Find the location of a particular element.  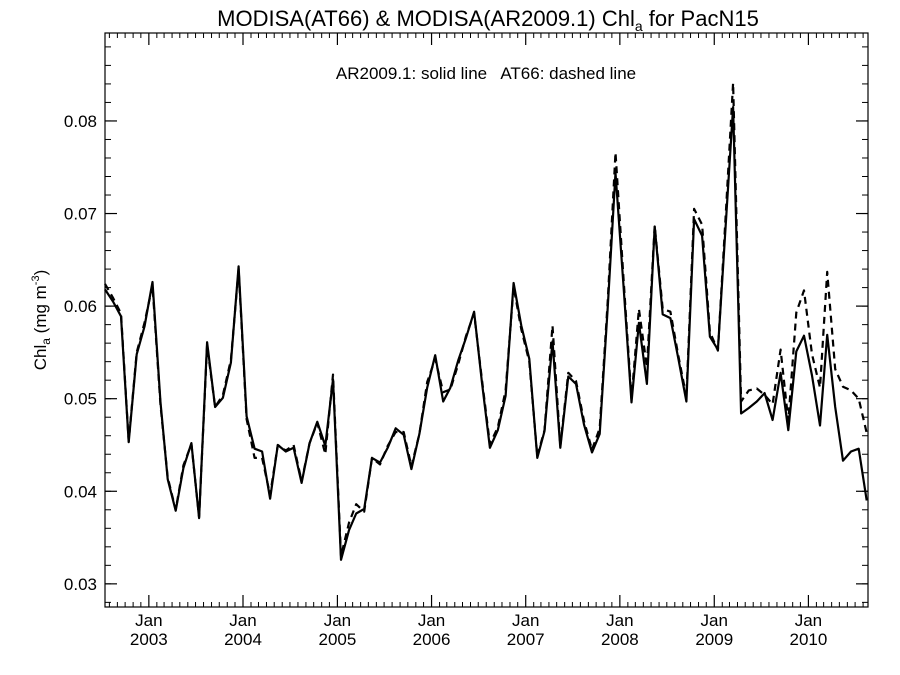

x-tick-year-label: 2010 is located at coordinates (809, 639).